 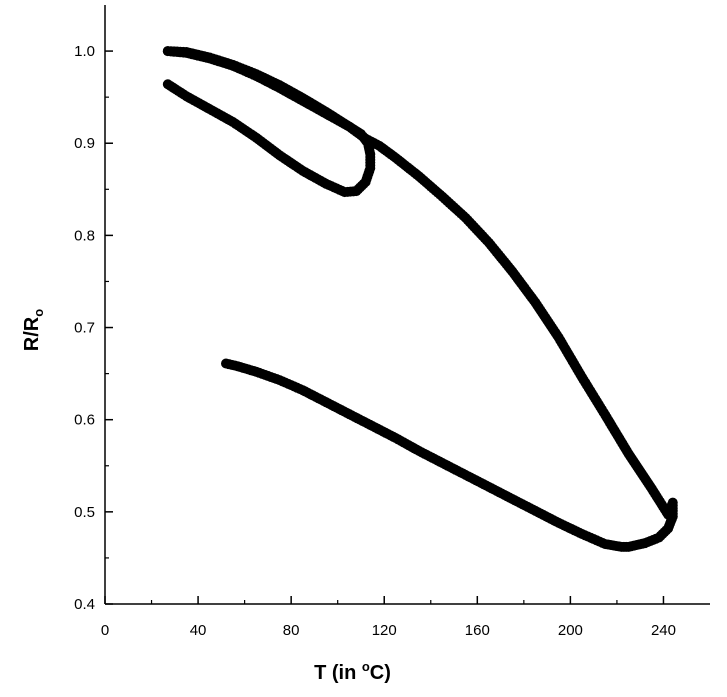 What do you see at coordinates (84, 420) in the screenshot?
I see `y-tick-label: 0.6` at bounding box center [84, 420].